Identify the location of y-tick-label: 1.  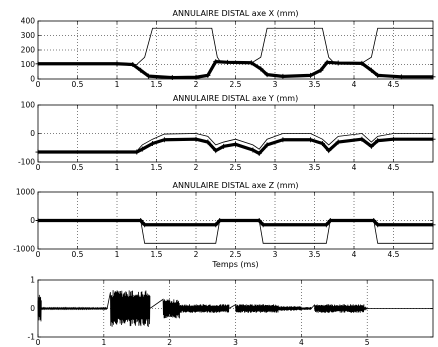
(32, 280).